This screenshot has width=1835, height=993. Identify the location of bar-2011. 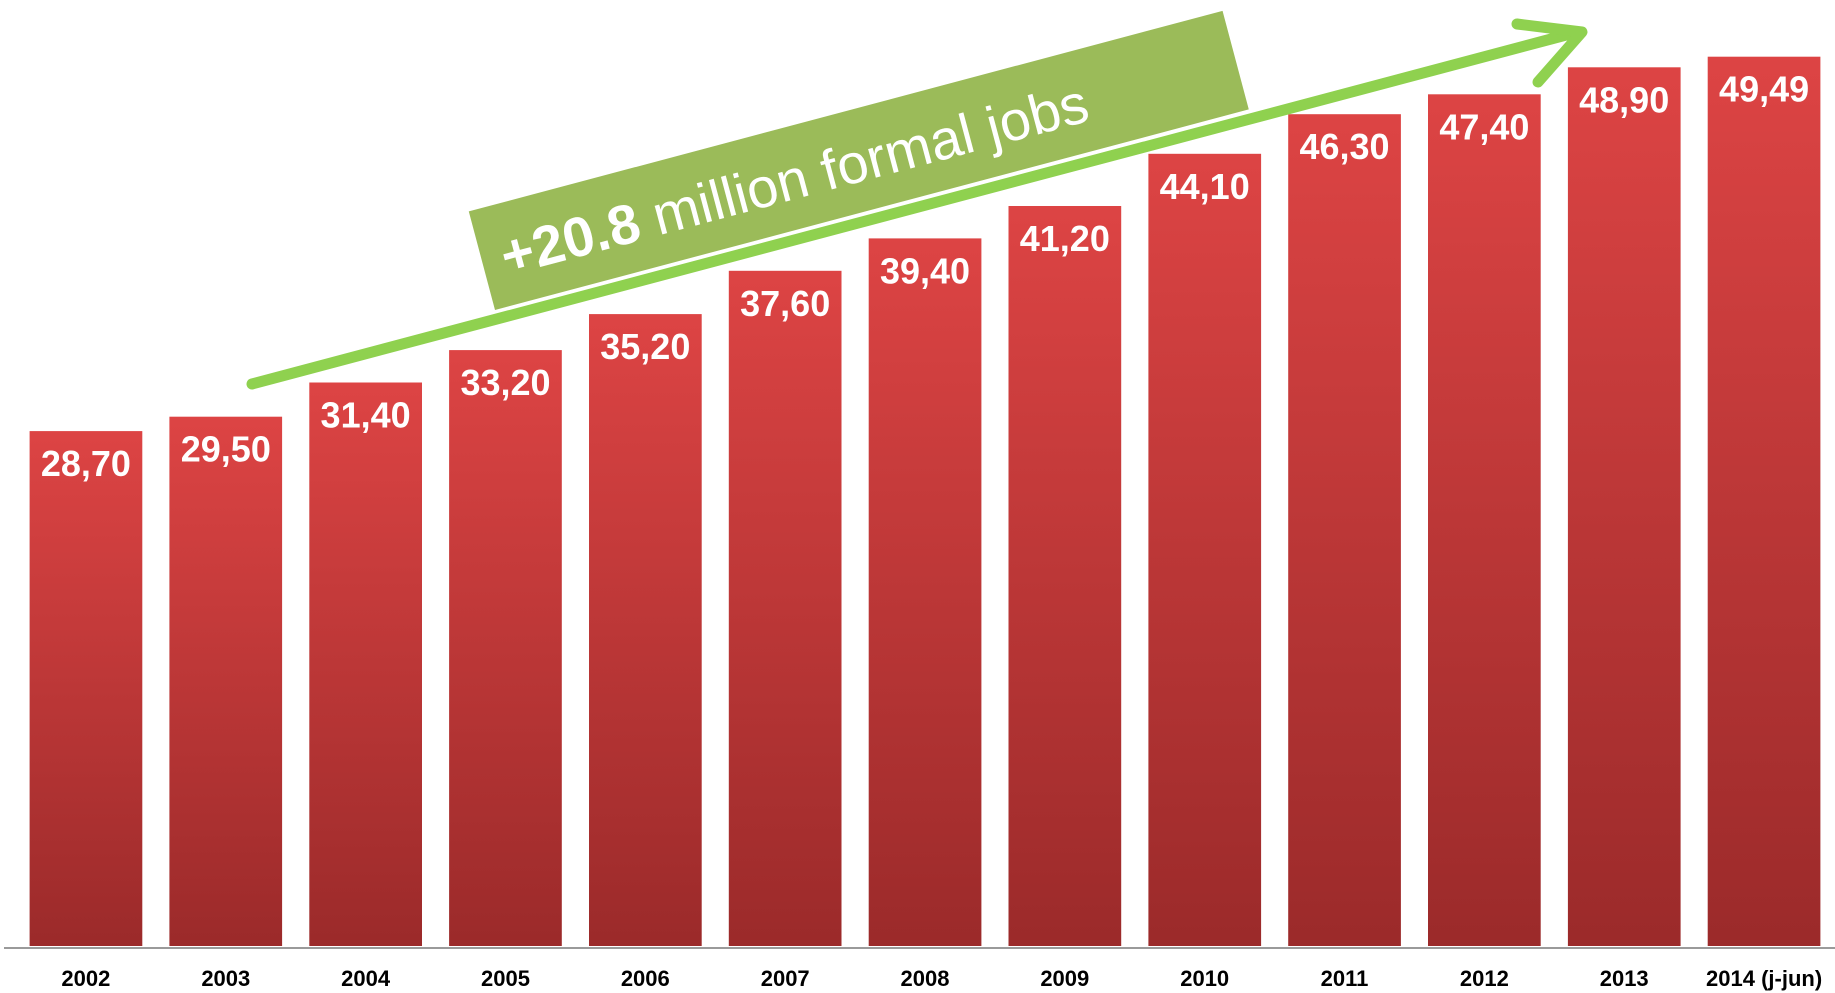
(1344, 530).